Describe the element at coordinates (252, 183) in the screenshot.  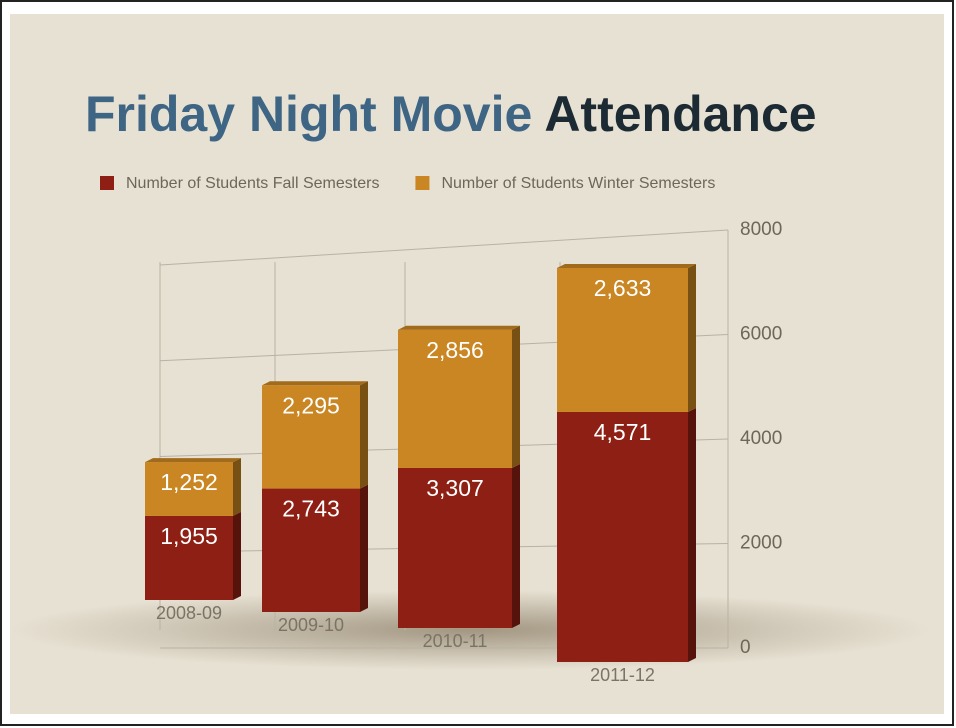
I see `legend-label: Number of Students Fall Semesters` at that location.